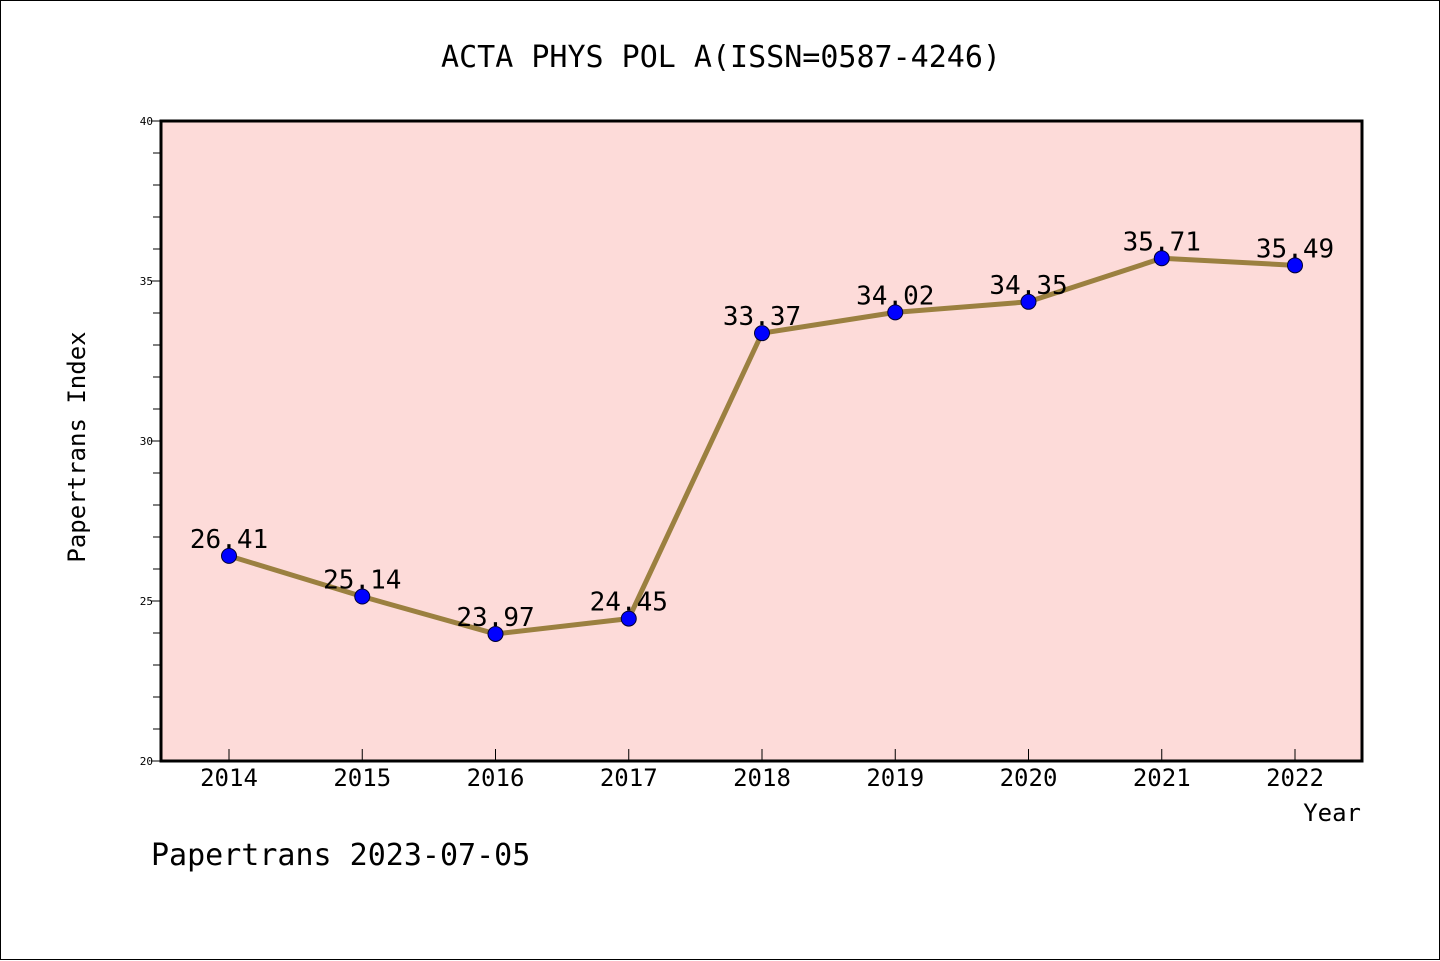 This screenshot has height=961, width=1440. What do you see at coordinates (340, 855) in the screenshot?
I see `footer-text: Papertrans 2023-07-05` at bounding box center [340, 855].